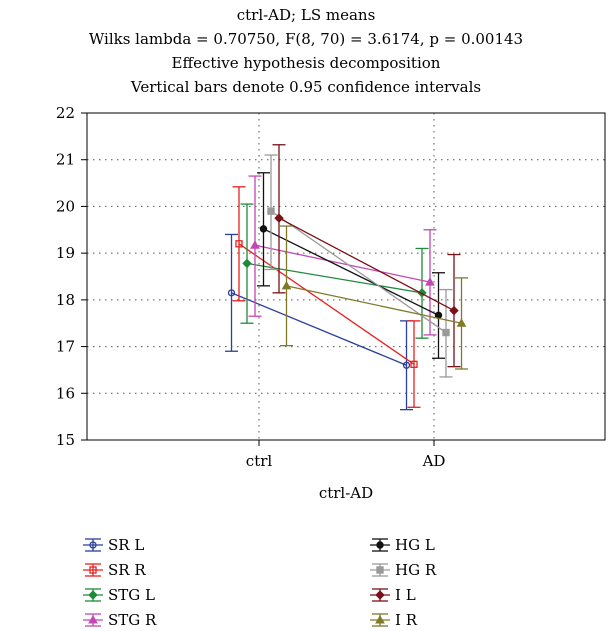  I want to click on y-tick-label: 20, so click(65, 206).